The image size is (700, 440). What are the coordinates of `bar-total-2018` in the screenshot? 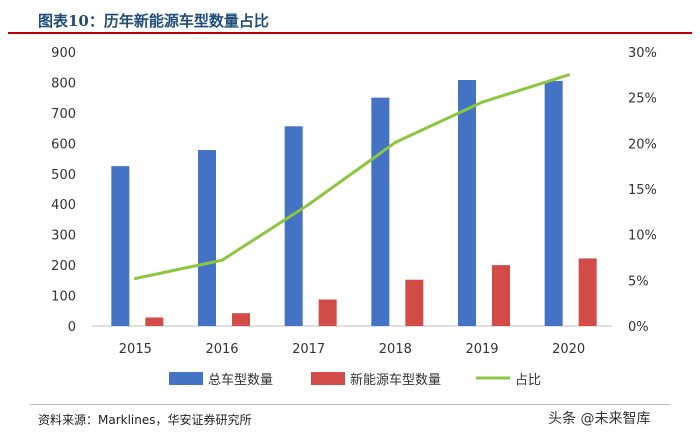 It's located at (380, 211).